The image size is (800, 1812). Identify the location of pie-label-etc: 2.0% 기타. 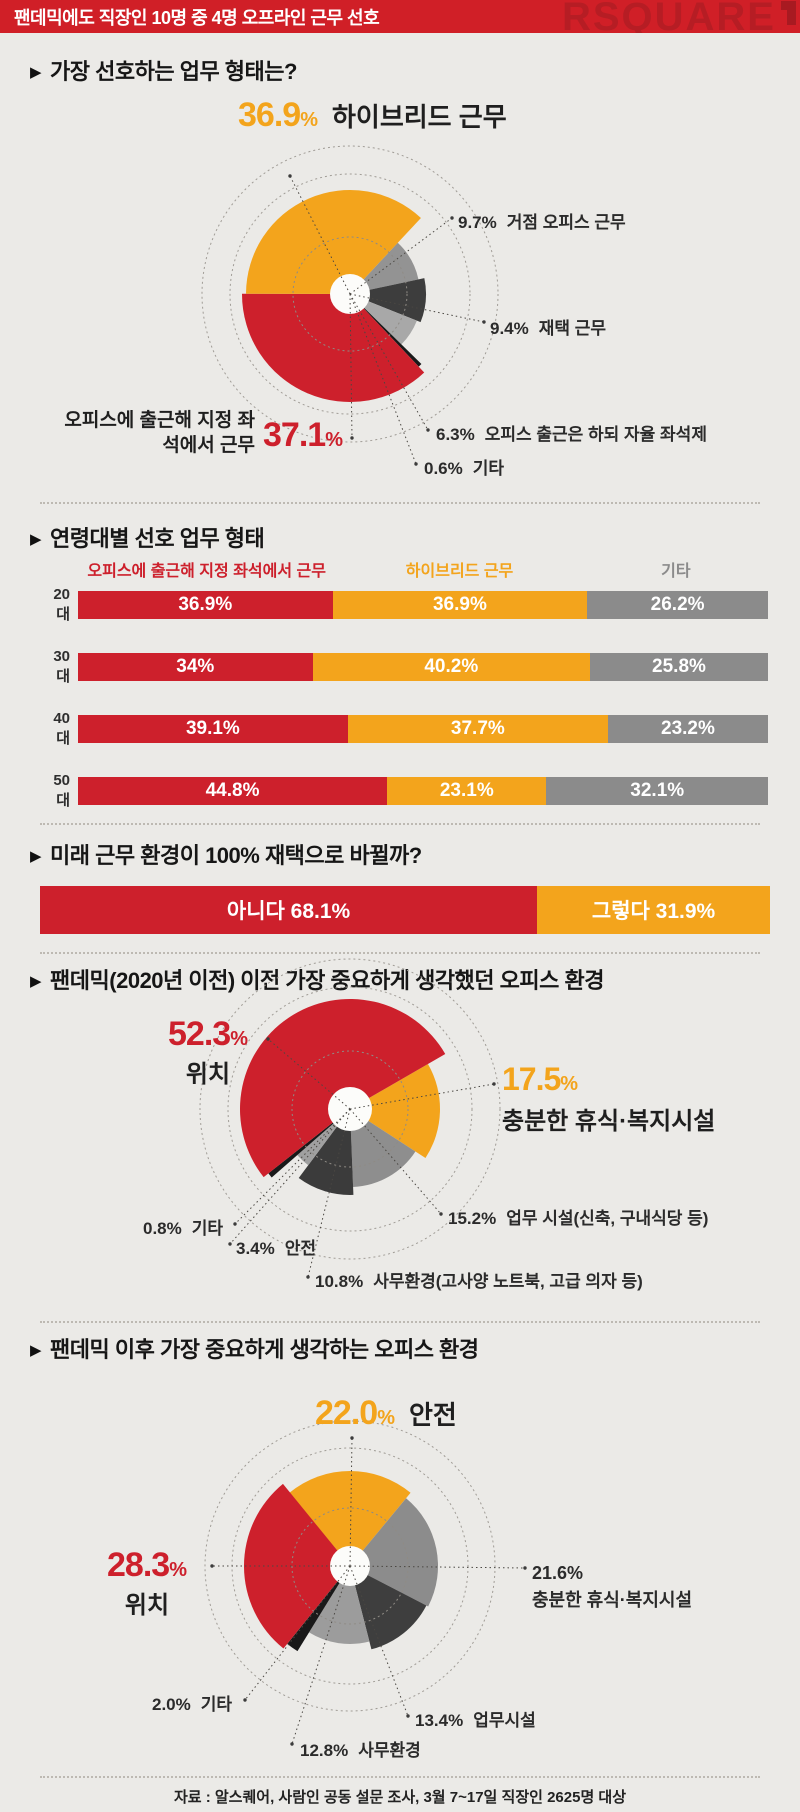
(192, 1702).